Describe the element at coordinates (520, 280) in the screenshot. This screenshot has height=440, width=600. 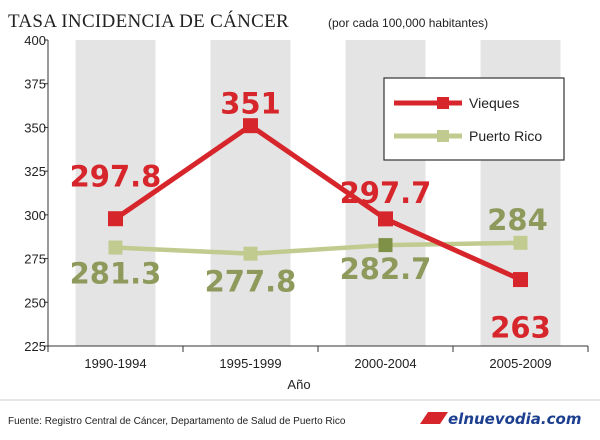
I see `point-vieques-2005-2009` at that location.